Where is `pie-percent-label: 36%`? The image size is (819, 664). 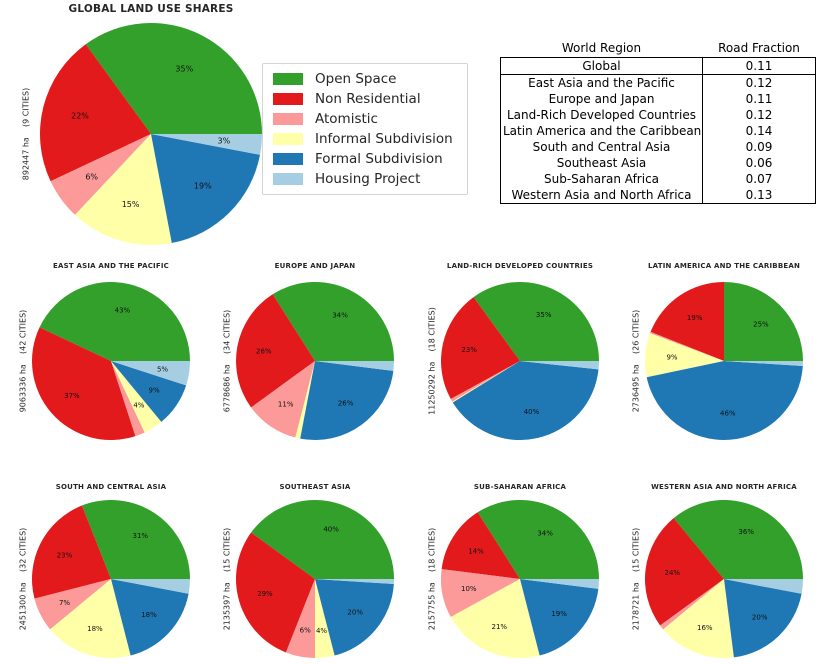
pie-percent-label: 36% is located at coordinates (746, 532).